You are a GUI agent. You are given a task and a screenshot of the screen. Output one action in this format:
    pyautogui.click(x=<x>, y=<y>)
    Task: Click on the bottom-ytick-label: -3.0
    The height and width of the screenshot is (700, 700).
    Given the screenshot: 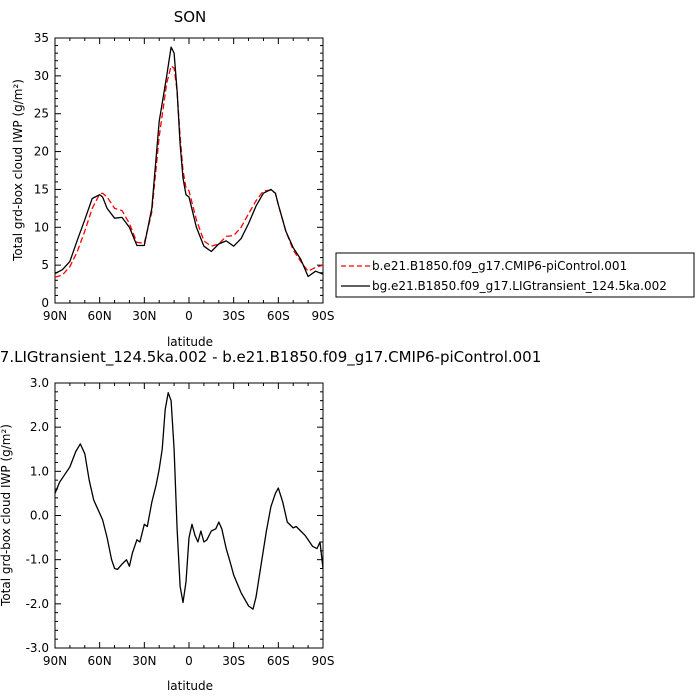 What is the action you would take?
    pyautogui.click(x=37, y=648)
    